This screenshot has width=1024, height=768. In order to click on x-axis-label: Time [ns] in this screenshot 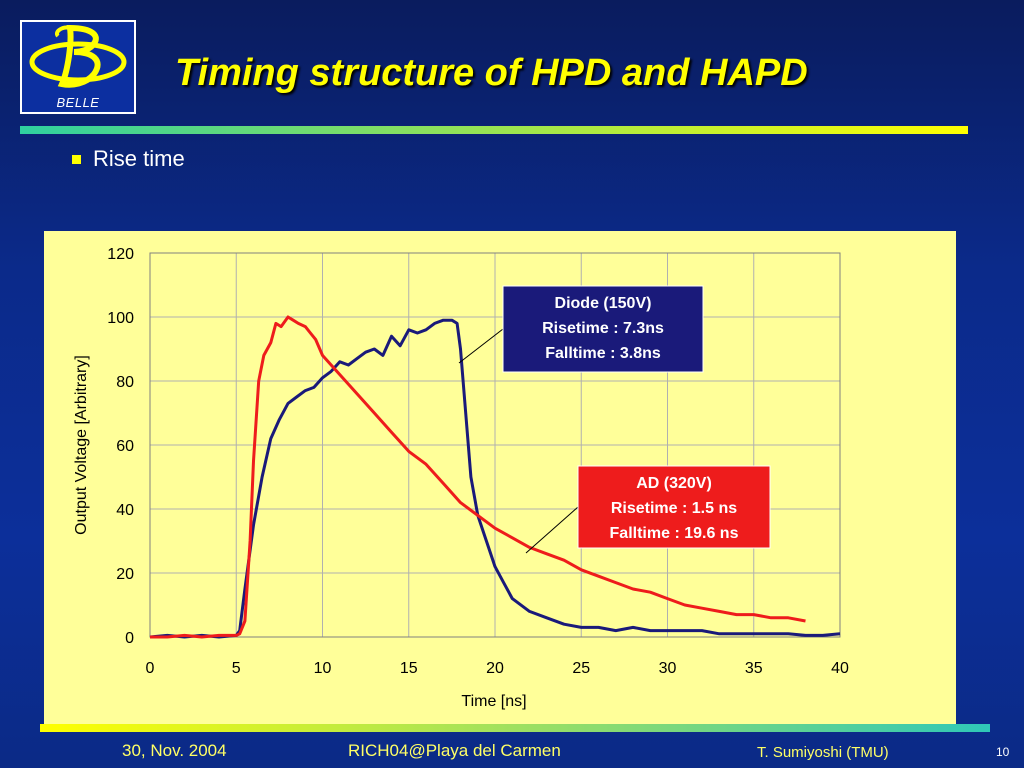, I will do `click(493, 701)`.